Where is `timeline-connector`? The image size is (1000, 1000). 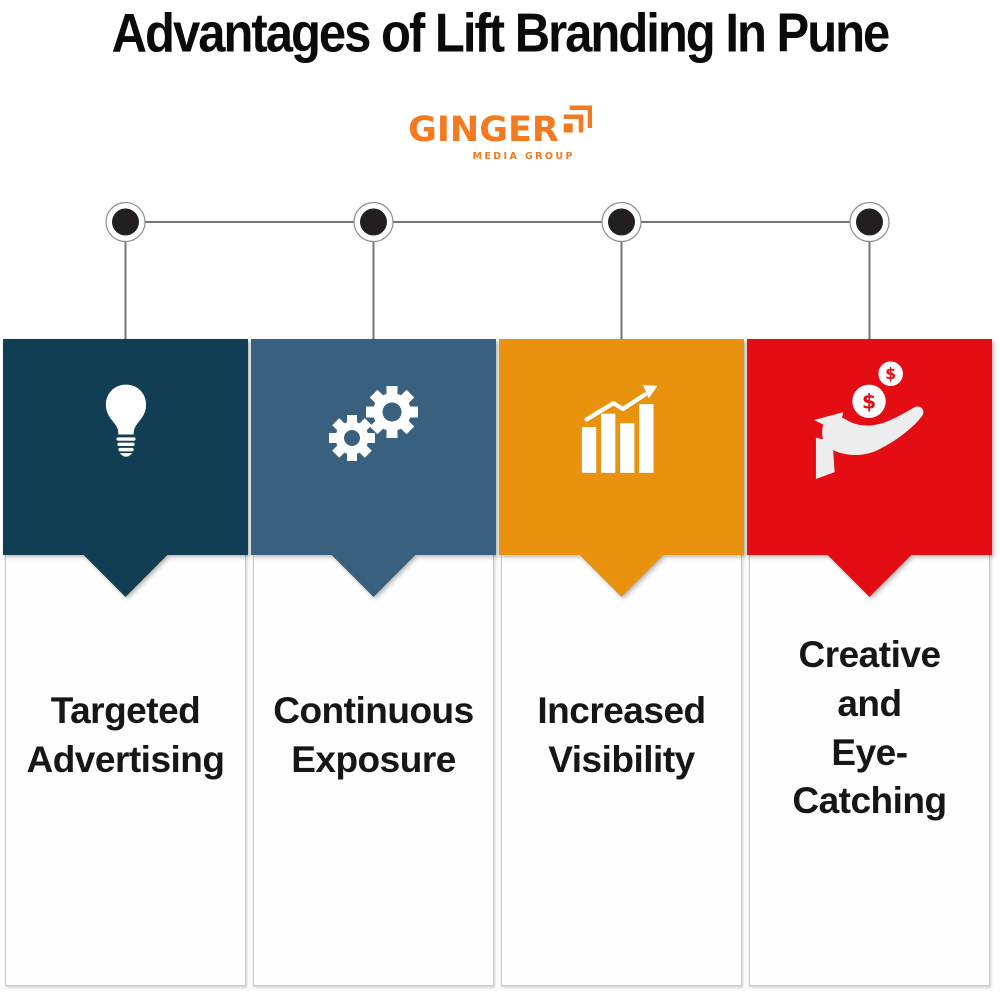
timeline-connector is located at coordinates (497, 271).